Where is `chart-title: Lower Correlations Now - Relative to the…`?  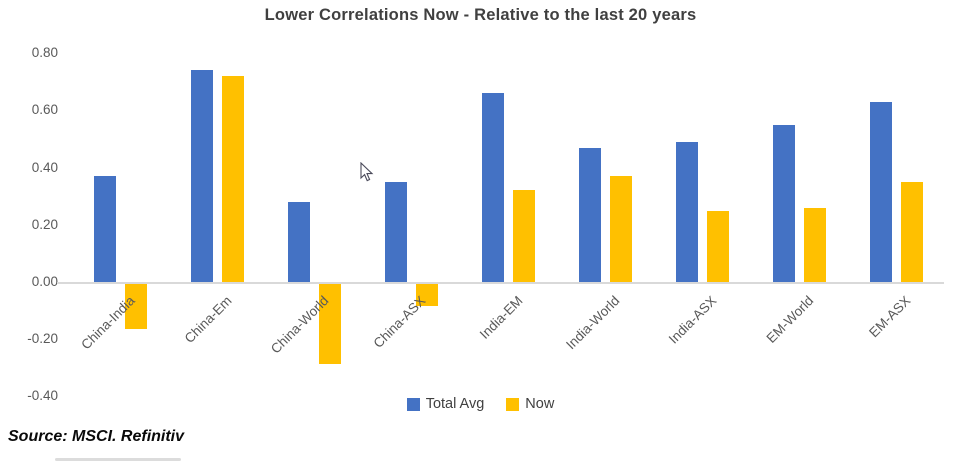 chart-title: Lower Correlations Now - Relative to the… is located at coordinates (480, 15).